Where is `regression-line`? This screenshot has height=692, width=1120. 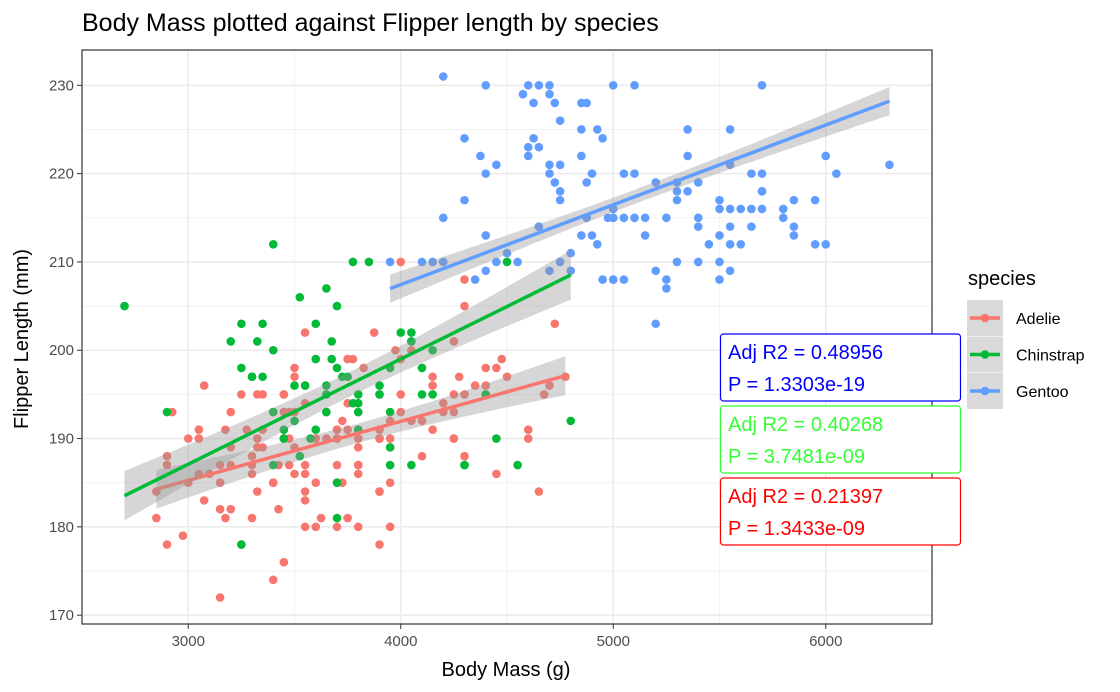 regression-line is located at coordinates (360, 432).